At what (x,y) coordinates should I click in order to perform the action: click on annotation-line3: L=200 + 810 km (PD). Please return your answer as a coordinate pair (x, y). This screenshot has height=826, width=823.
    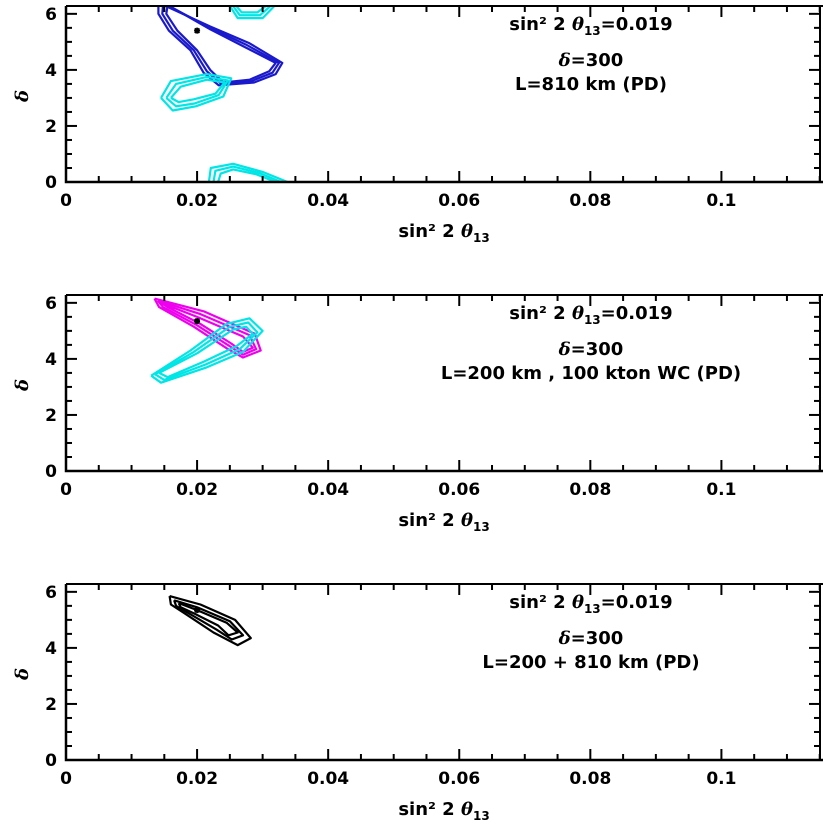
    Looking at the image, I should click on (590, 662).